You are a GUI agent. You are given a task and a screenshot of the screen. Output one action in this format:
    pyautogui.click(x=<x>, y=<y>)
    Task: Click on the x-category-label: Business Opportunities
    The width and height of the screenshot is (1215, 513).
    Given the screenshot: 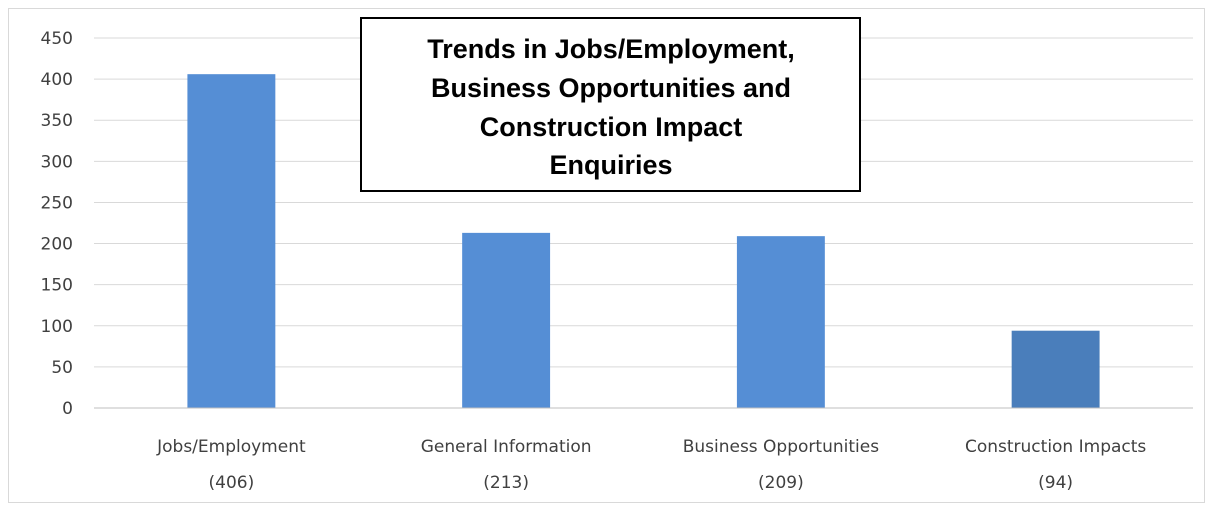 What is the action you would take?
    pyautogui.click(x=781, y=447)
    